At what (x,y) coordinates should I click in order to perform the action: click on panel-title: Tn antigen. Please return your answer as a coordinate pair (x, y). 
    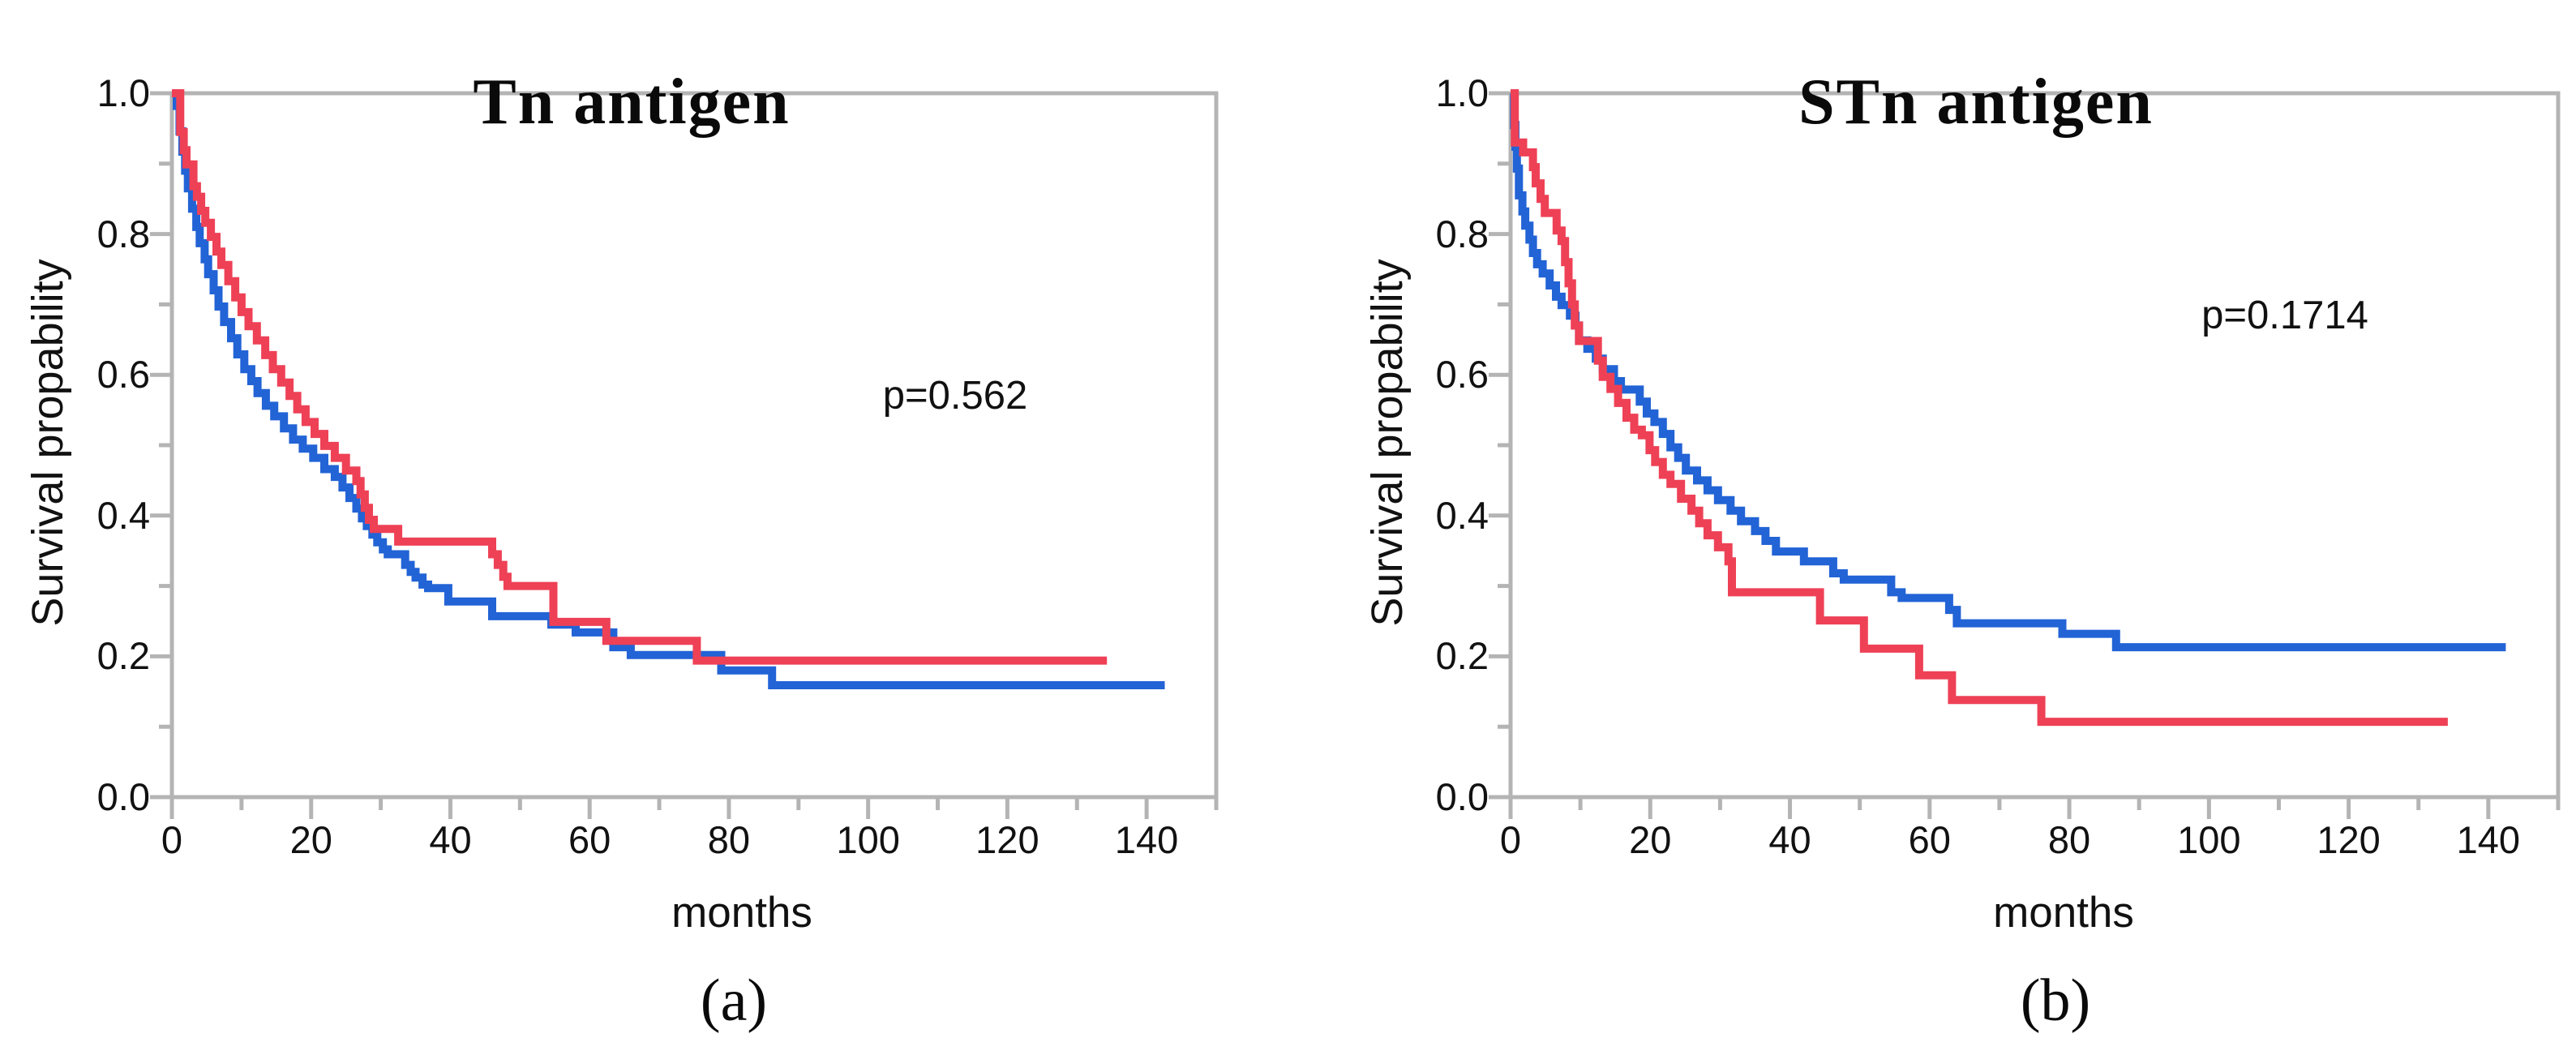
    Looking at the image, I should click on (632, 102).